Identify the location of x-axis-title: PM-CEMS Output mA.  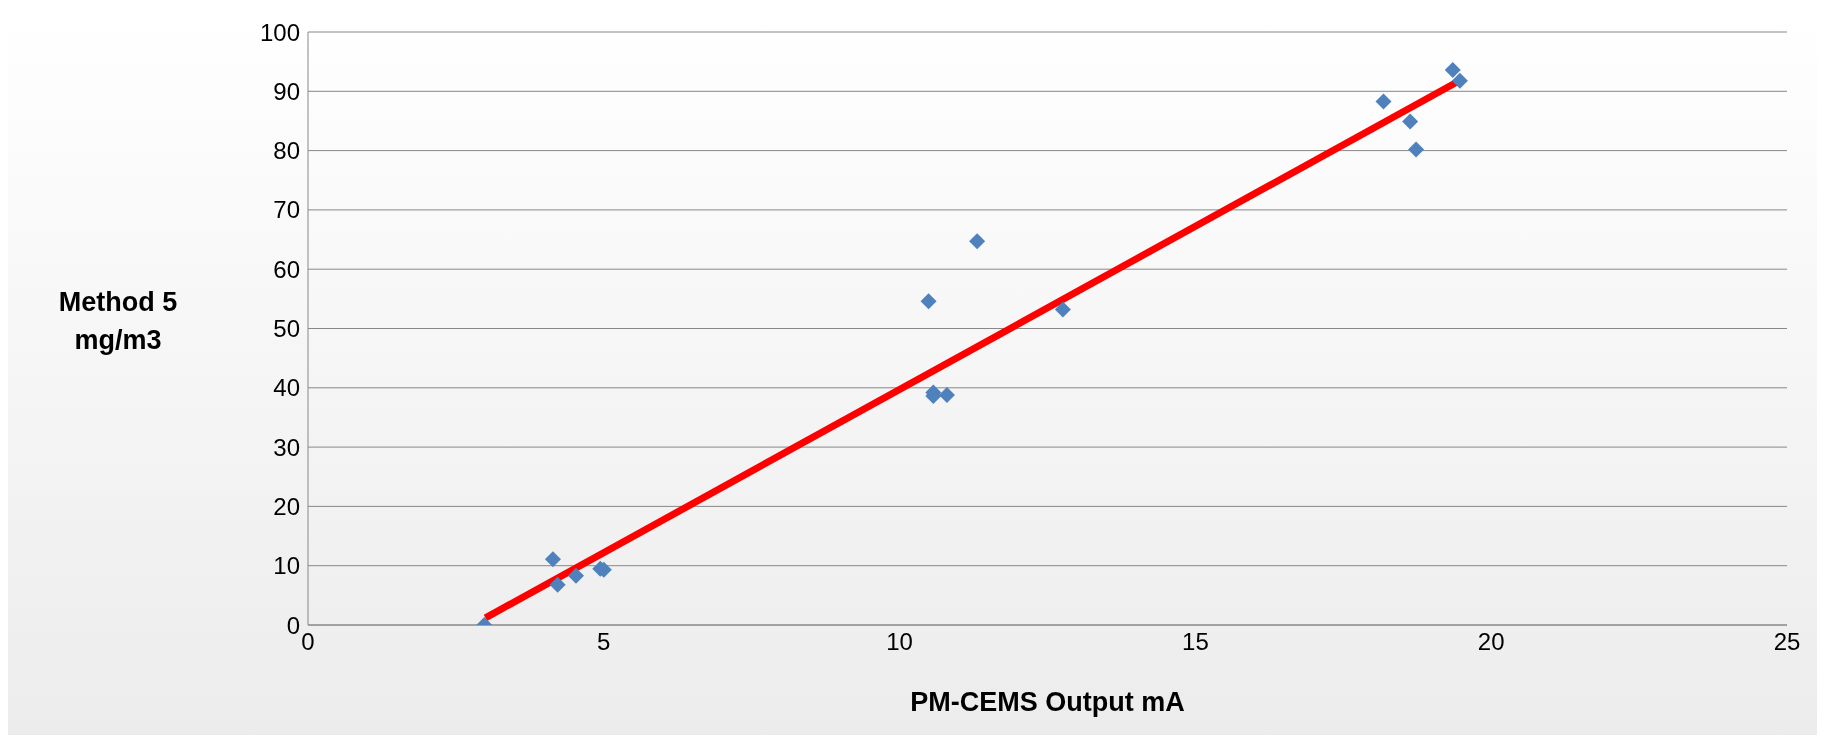
(1047, 702).